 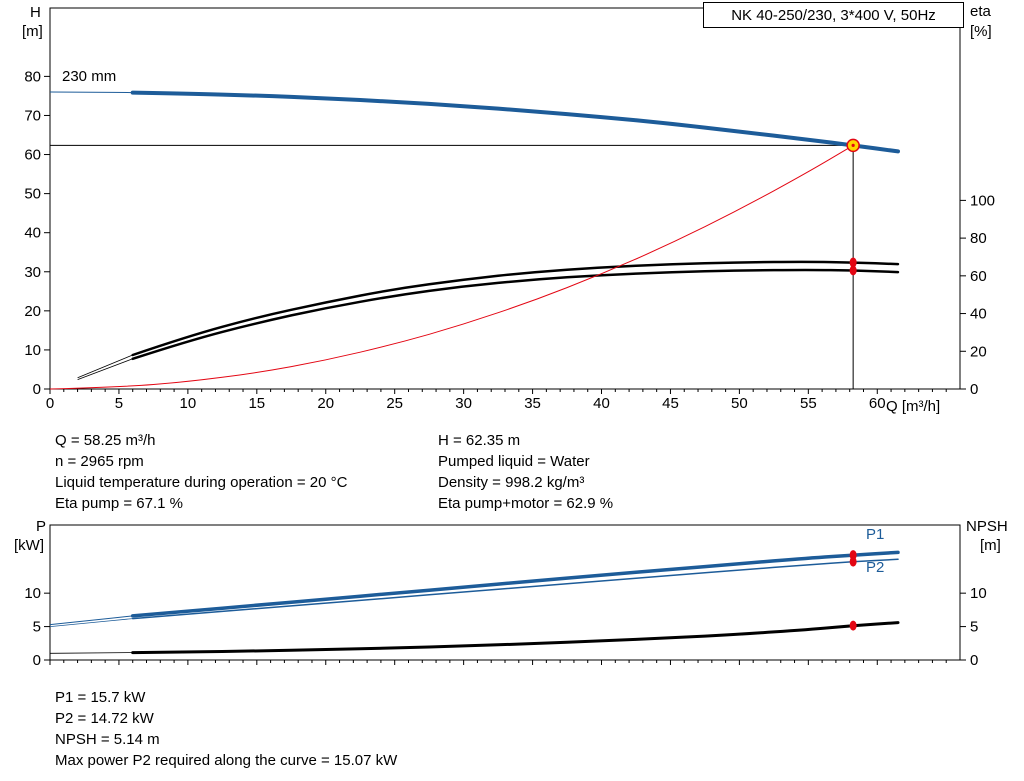 What do you see at coordinates (325, 403) in the screenshot?
I see `x-tick-label: 20` at bounding box center [325, 403].